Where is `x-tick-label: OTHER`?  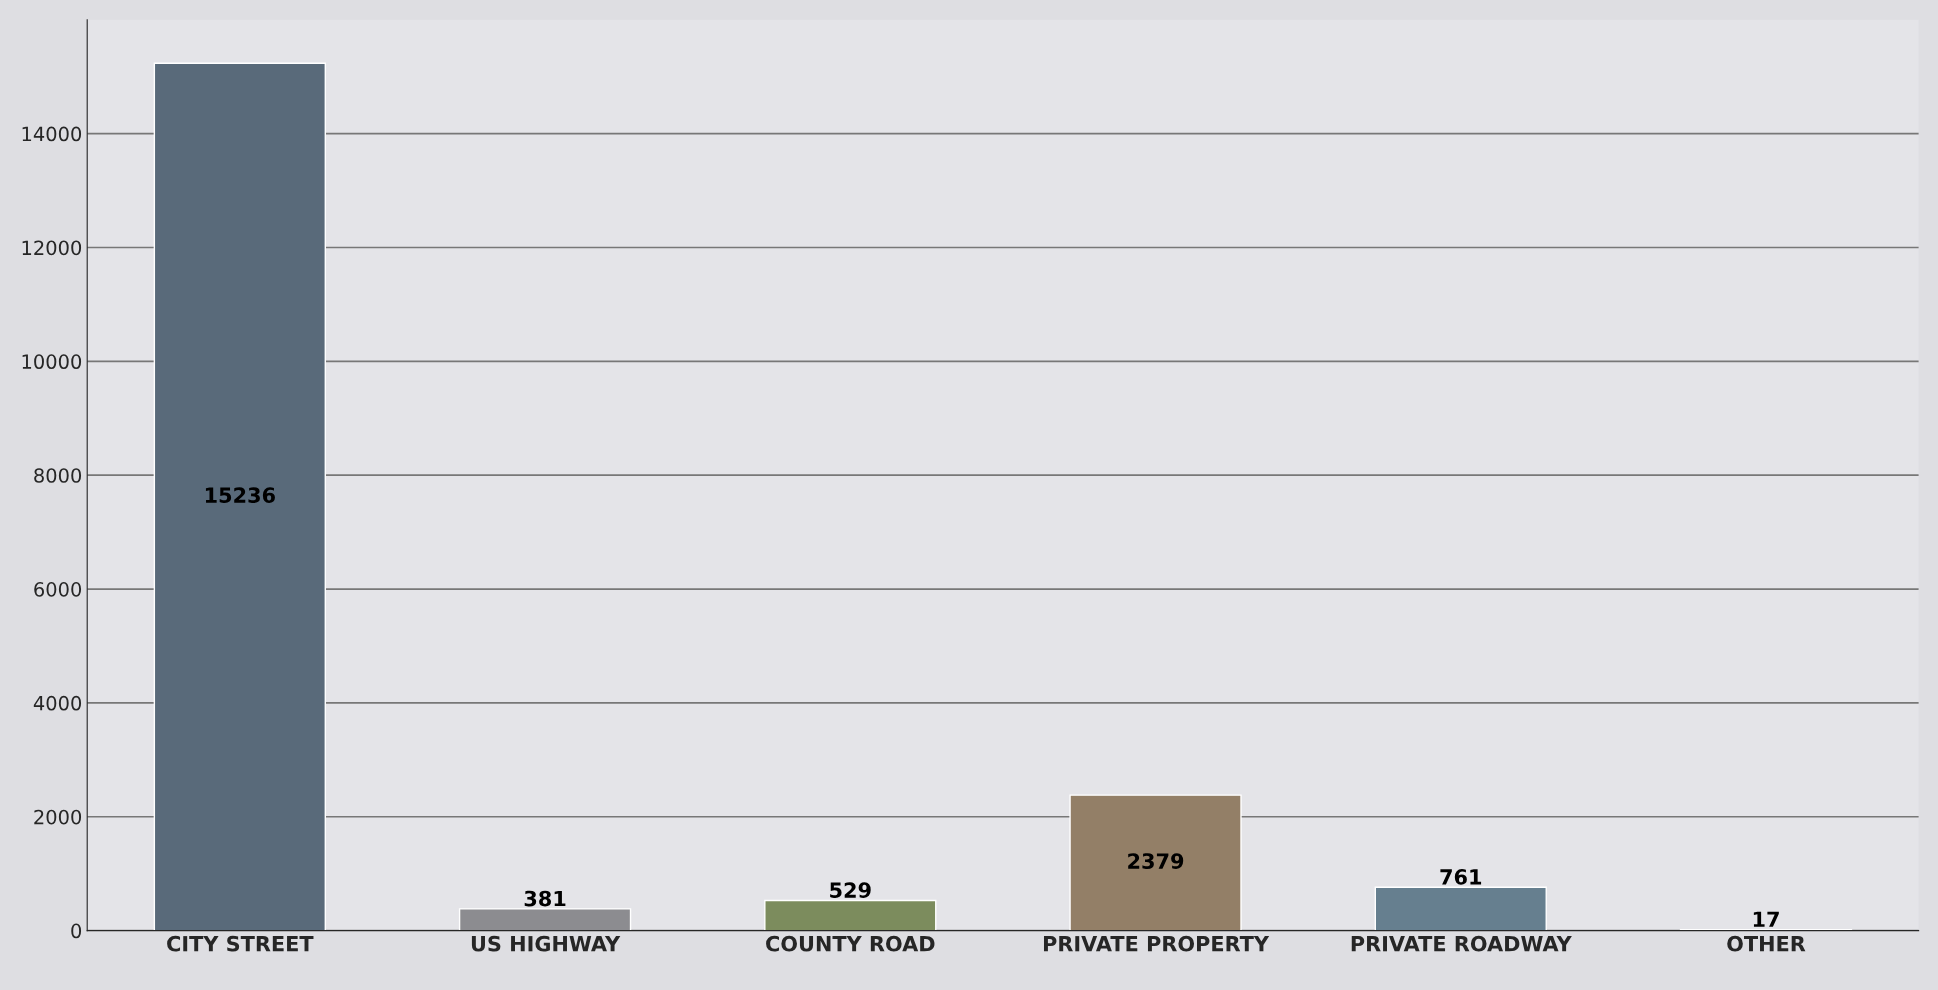
x-tick-label: OTHER is located at coordinates (1766, 943).